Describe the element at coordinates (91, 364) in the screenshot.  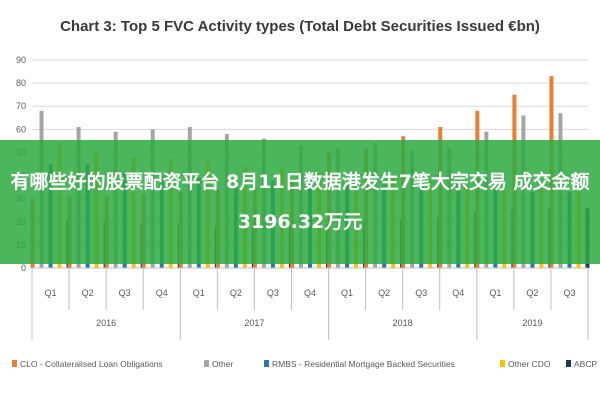
I see `legend-label: CLO - Collateralised Loan Obligations` at that location.